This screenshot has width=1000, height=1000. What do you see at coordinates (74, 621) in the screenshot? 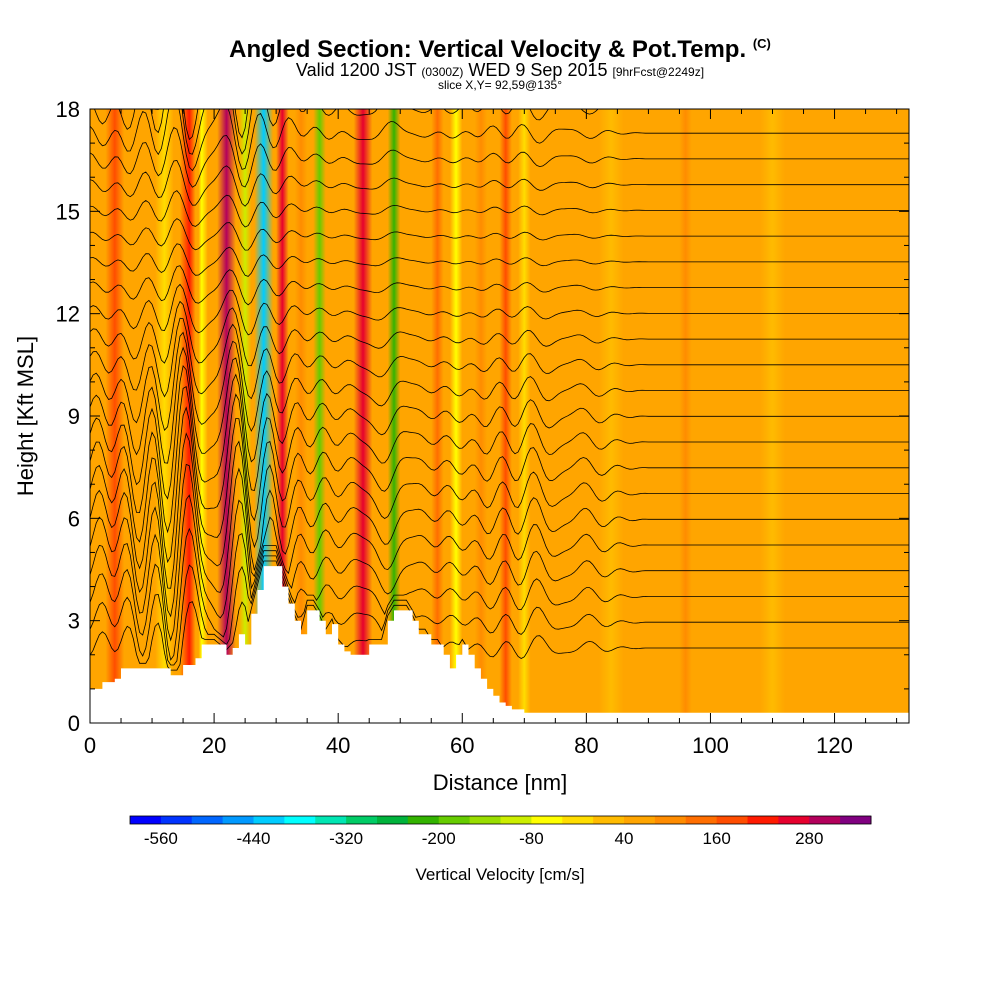
I see `y-tick-label: 3` at bounding box center [74, 621].